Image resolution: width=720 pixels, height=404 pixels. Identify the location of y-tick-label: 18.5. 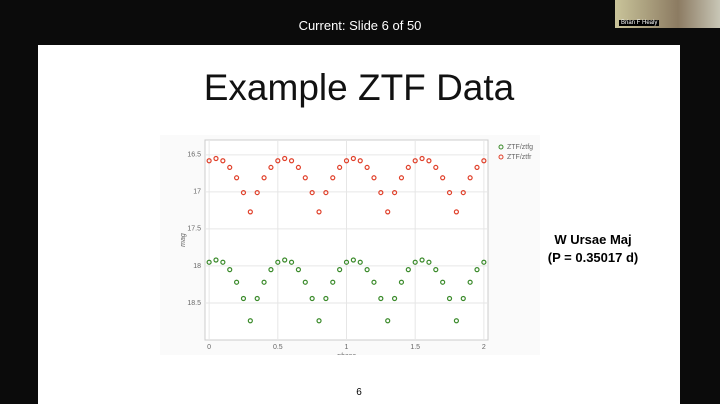
(194, 303).